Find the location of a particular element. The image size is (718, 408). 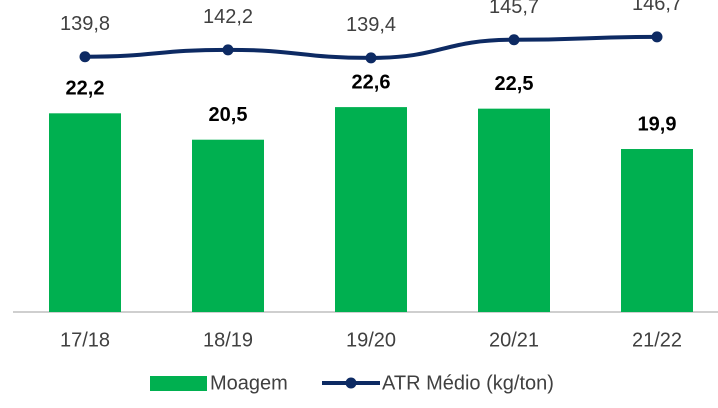

legend-label: ATR Médio (kg/ton) is located at coordinates (468, 383).